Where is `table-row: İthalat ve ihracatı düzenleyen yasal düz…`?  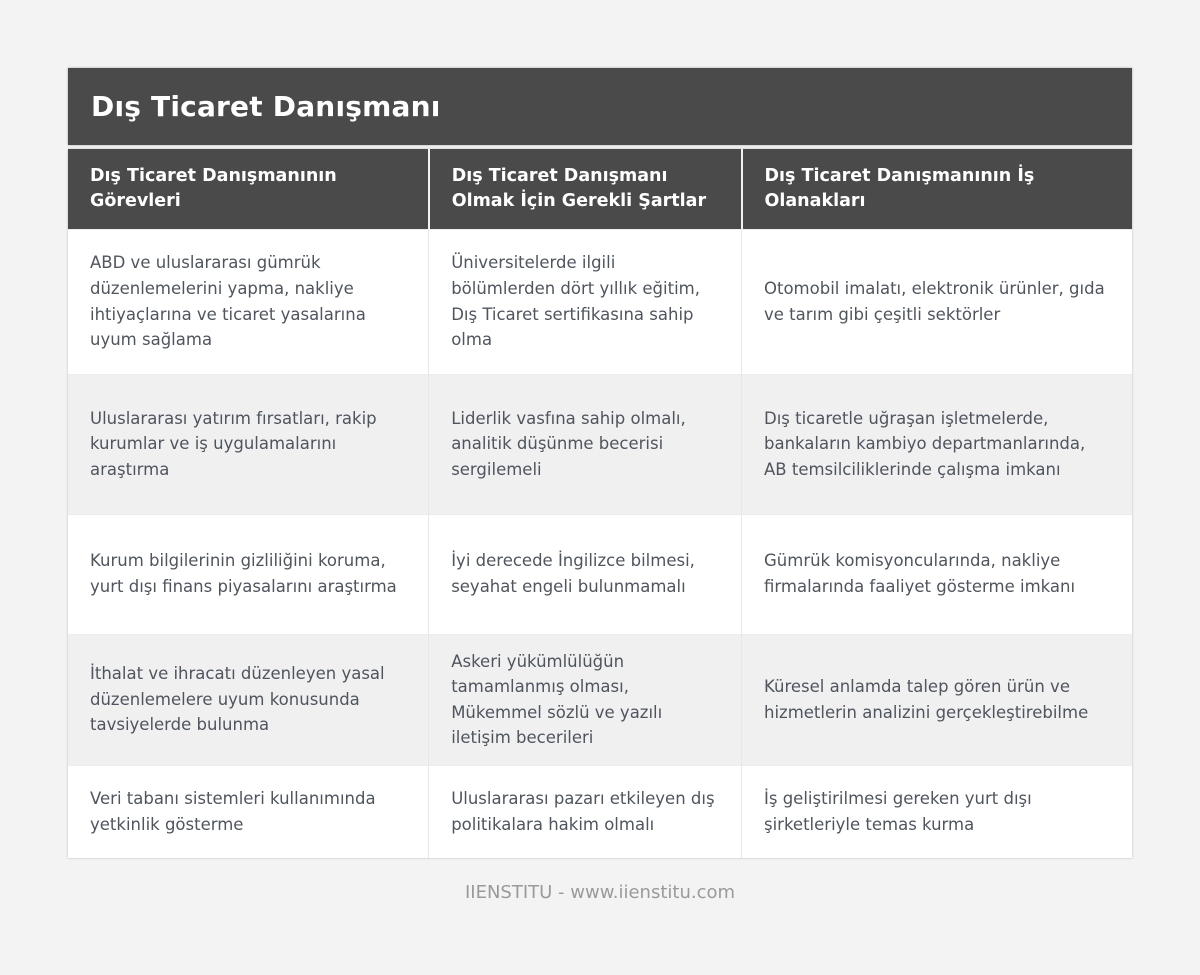 table-row: İthalat ve ihracatı düzenleyen yasal düz… is located at coordinates (600, 699).